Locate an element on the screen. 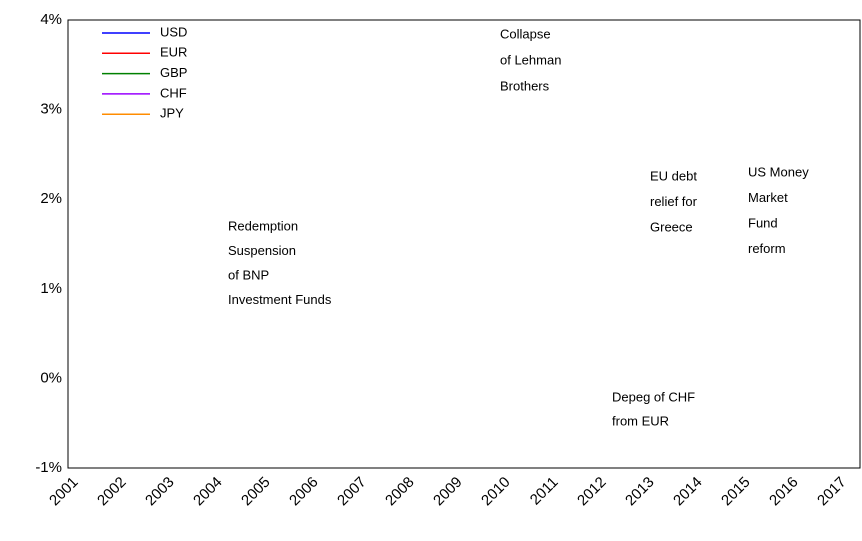 This screenshot has height=541, width=862. annotation: Redemption is located at coordinates (263, 225).